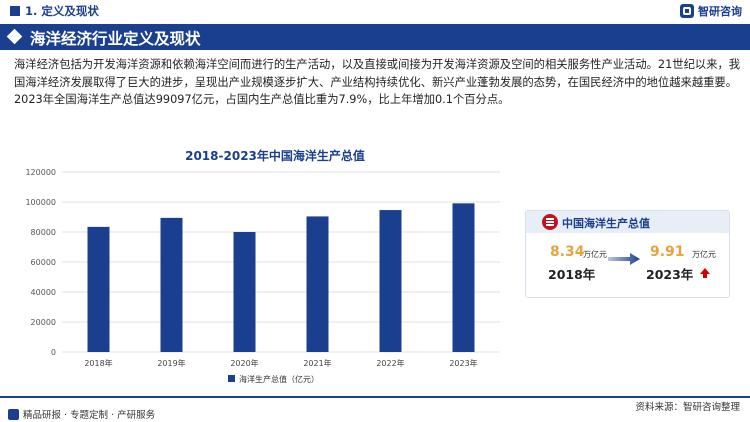 The width and height of the screenshot is (750, 422). Describe the element at coordinates (279, 379) in the screenshot. I see `legend-label: 海洋生产总值（亿元）` at that location.